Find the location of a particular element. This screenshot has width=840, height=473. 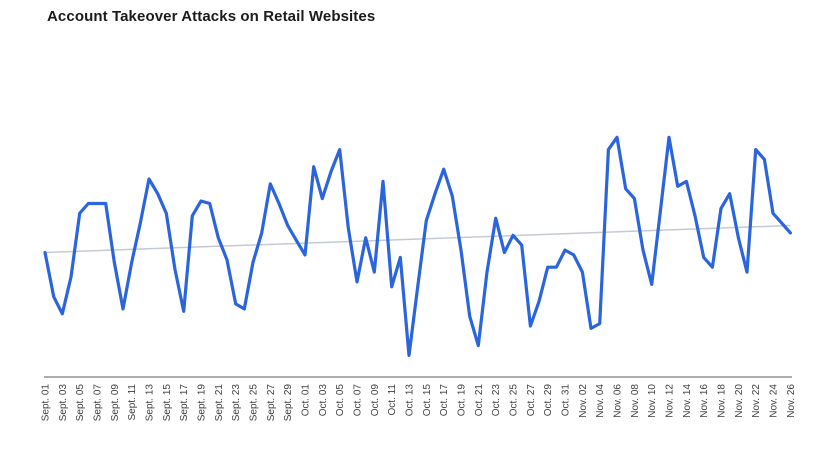

x-axis-label: Oct. 07 is located at coordinates (358, 400).